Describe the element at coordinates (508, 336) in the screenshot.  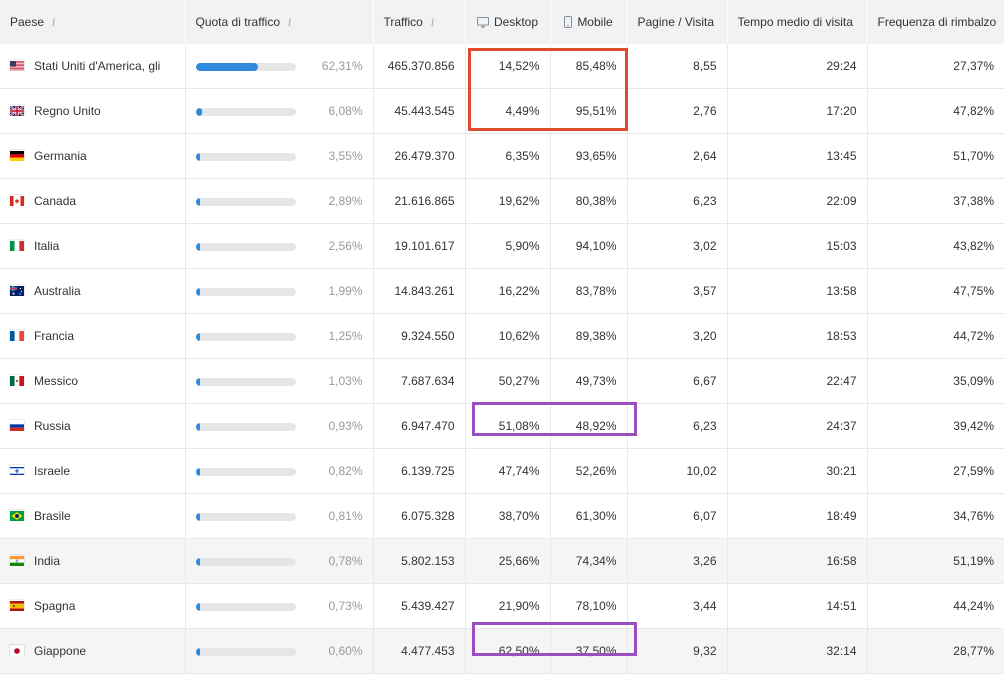
I see `desktop-cell: 10,62%` at that location.